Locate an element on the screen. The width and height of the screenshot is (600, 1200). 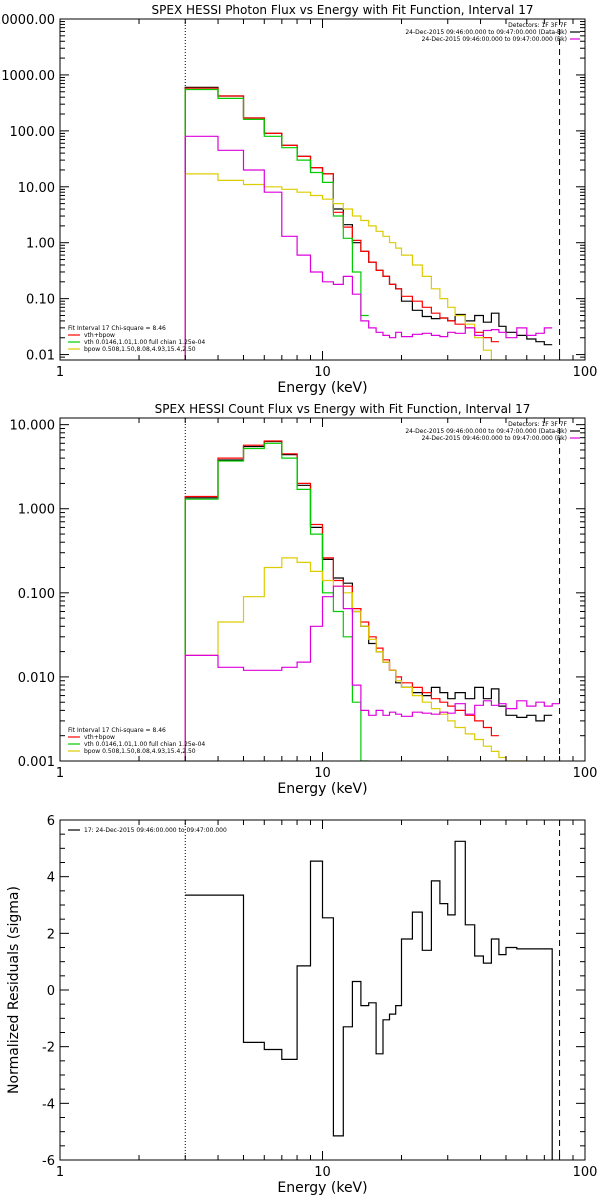
y-tick-label: 0 is located at coordinates (51, 991).